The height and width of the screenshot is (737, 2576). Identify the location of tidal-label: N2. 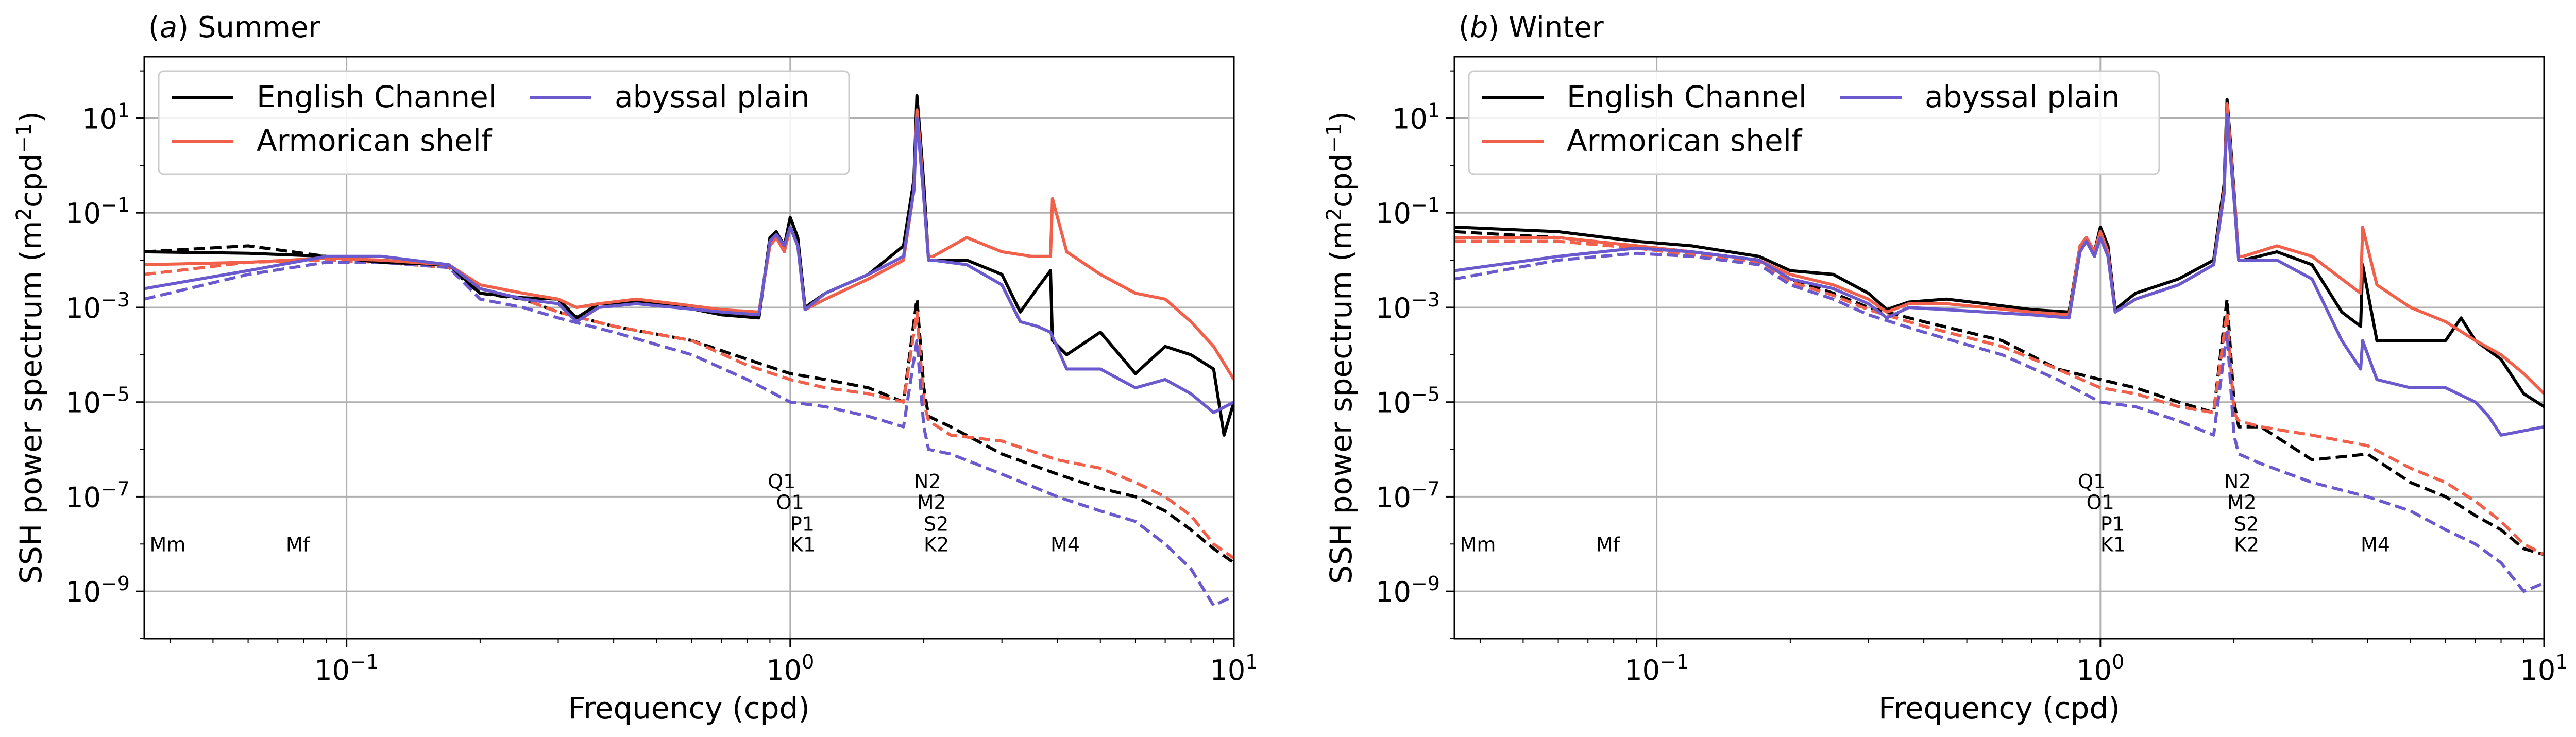
(927, 481).